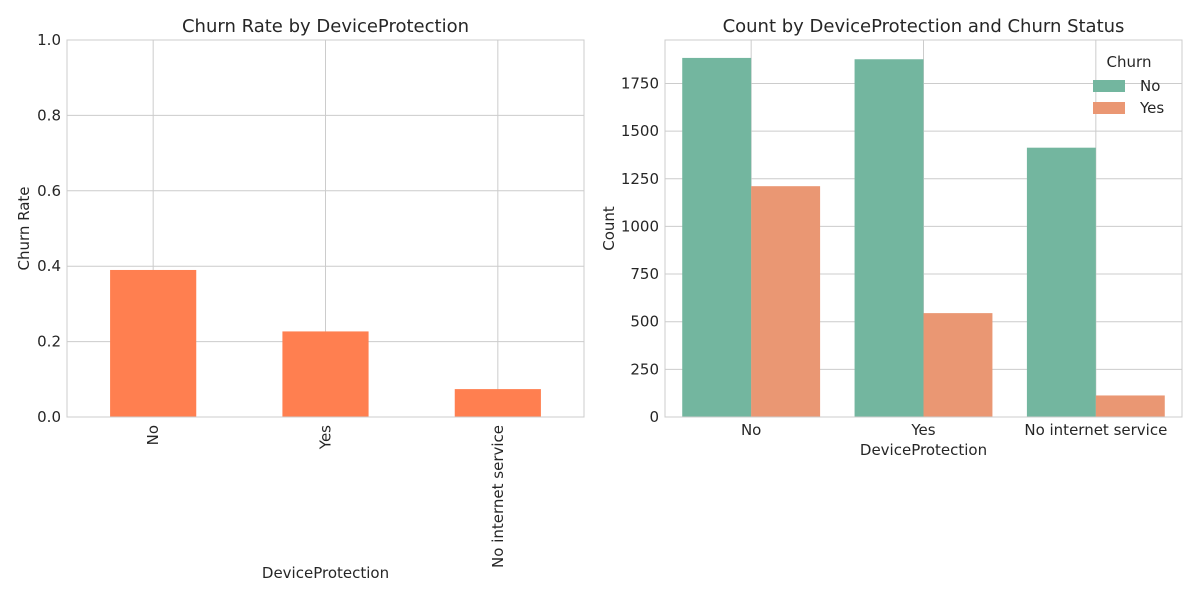 This screenshot has height=600, width=1200. I want to click on chart1-y-tick-label: 0.8, so click(49, 115).